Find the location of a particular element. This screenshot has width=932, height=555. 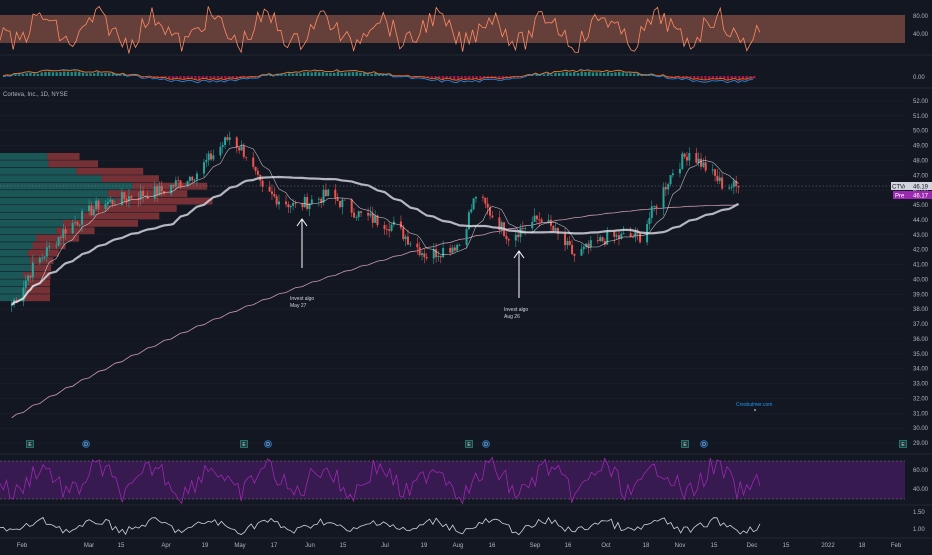

bottom-axis-label-2: 1.00 is located at coordinates (919, 530).